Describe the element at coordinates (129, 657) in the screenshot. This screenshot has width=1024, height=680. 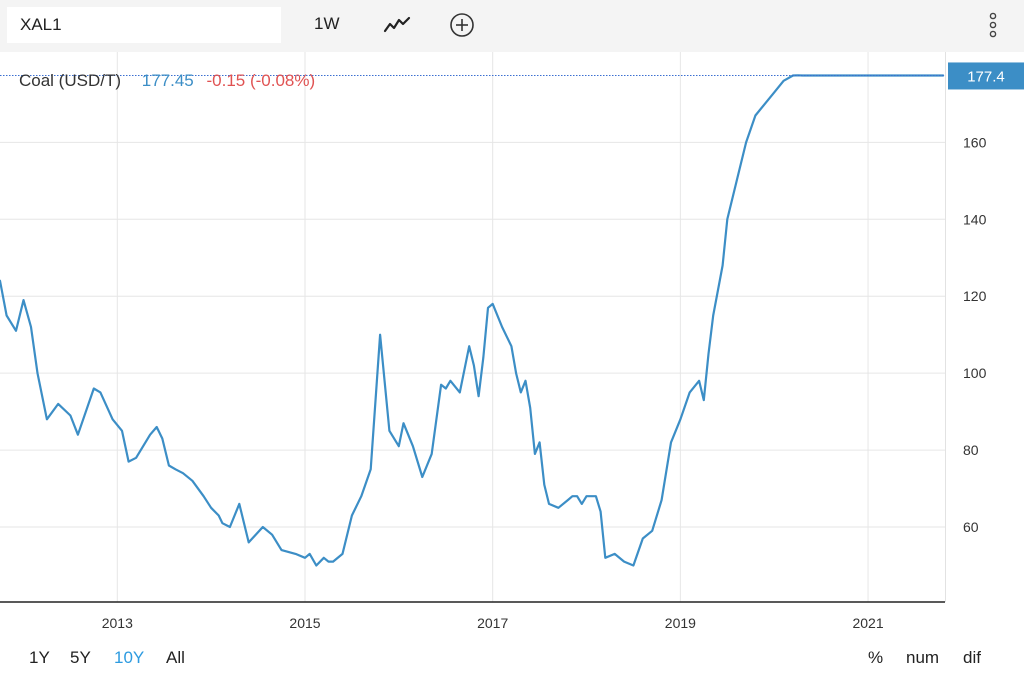
I see `range-10y-button: 10Y` at that location.